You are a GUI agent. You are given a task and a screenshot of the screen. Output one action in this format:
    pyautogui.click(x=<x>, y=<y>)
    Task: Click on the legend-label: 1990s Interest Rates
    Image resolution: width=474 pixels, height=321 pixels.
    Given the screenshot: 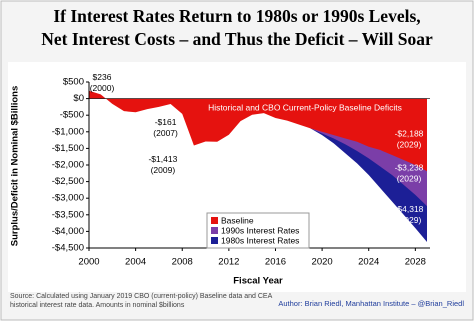 What is the action you would take?
    pyautogui.click(x=260, y=230)
    